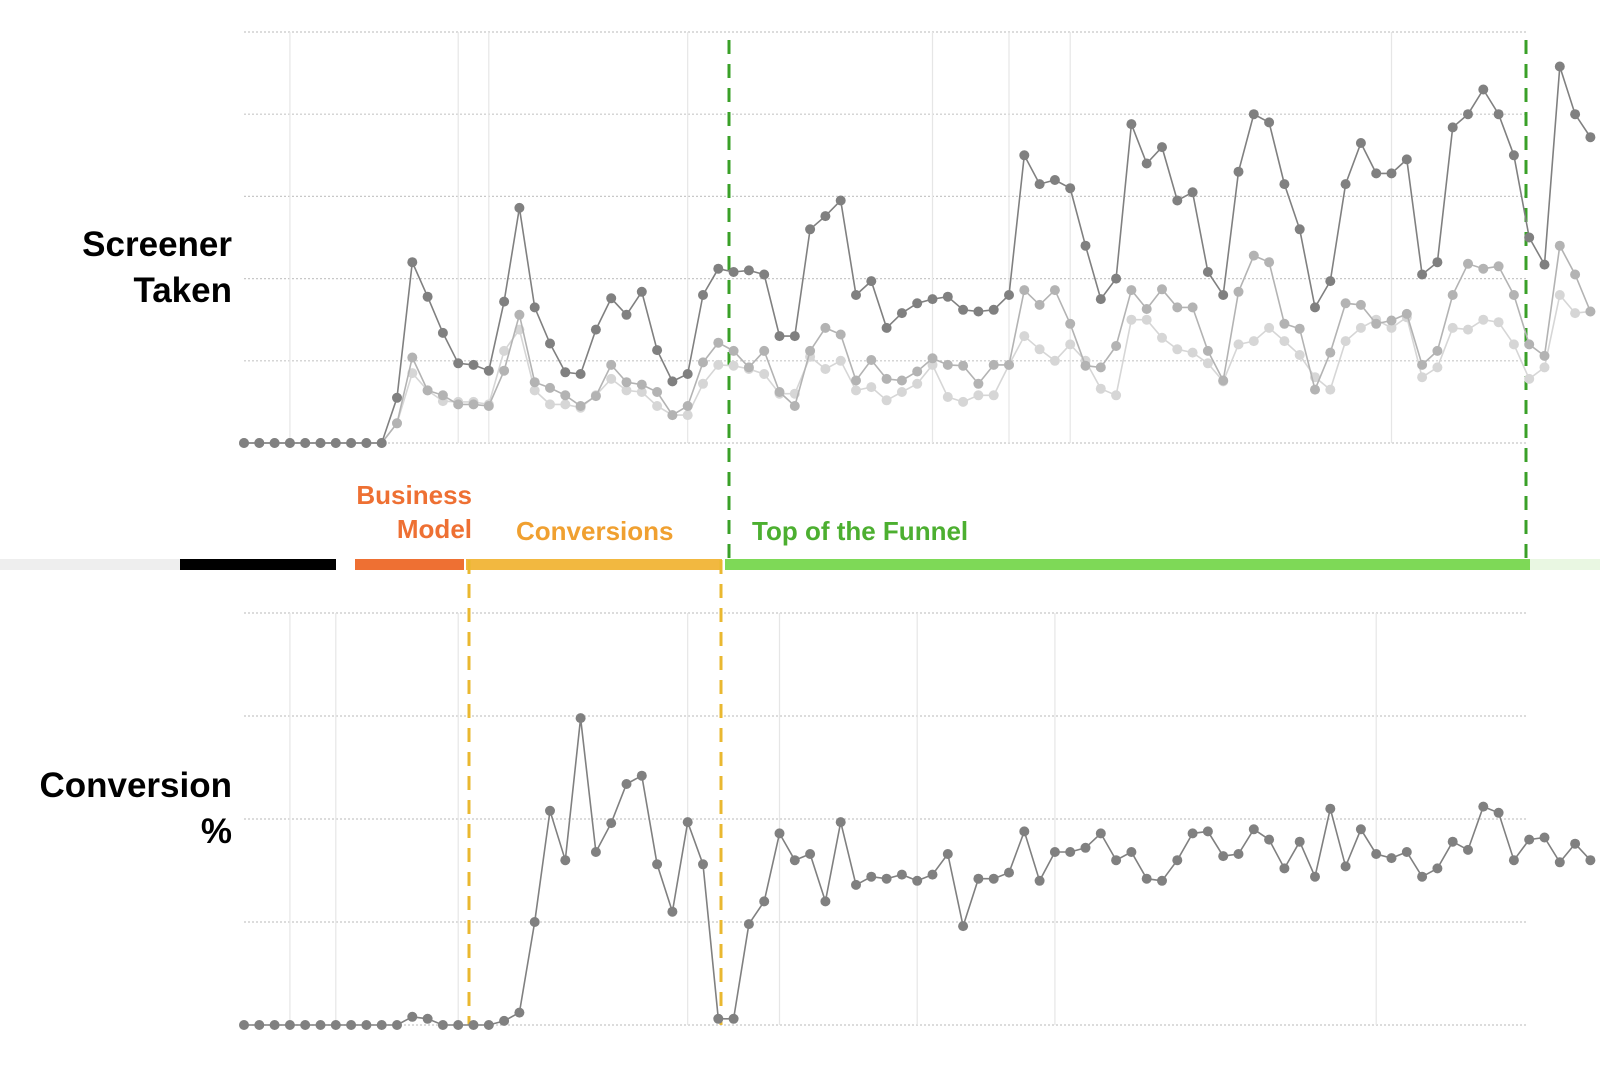 The width and height of the screenshot is (1600, 1071). What do you see at coordinates (414, 512) in the screenshot?
I see `business-model-label: Business Model` at bounding box center [414, 512].